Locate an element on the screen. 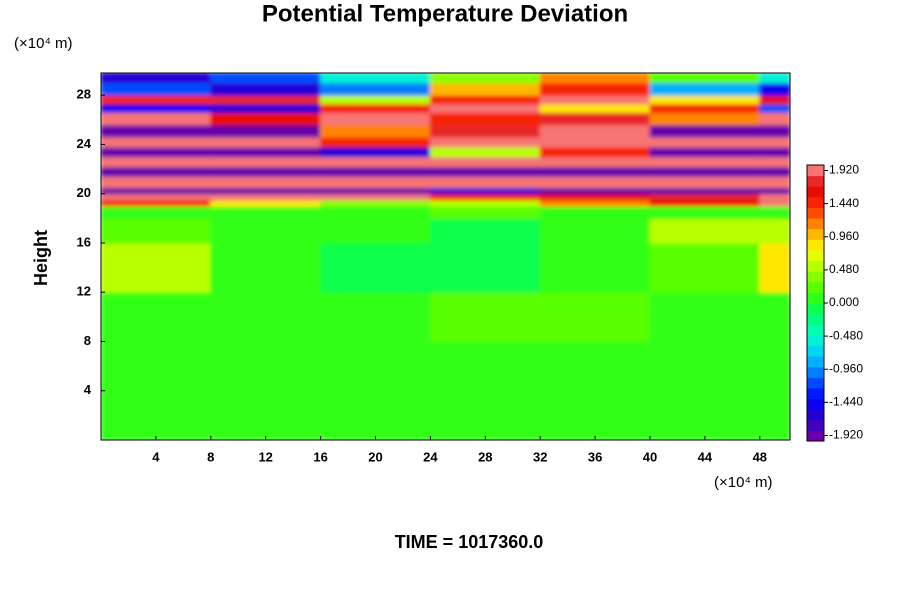 The width and height of the screenshot is (900, 600). colorbar-tick-label: 0.960 is located at coordinates (844, 236).